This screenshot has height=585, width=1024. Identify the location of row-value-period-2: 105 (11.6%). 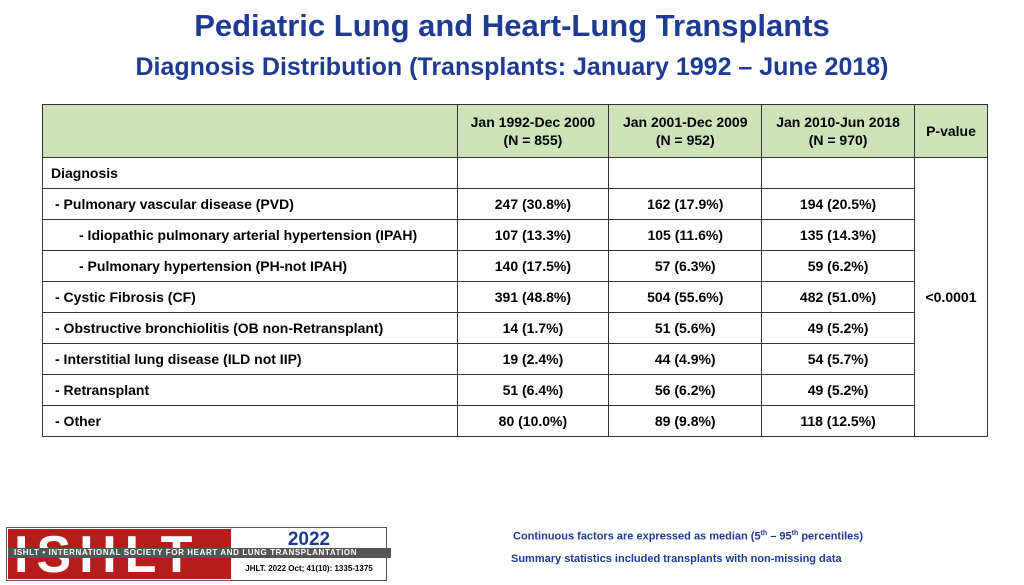
(685, 235).